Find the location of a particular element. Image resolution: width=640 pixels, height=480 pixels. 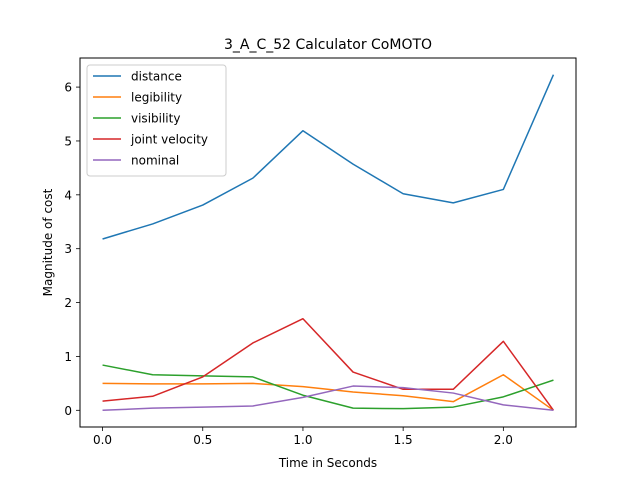

x-tick-label: 0.5 is located at coordinates (202, 440).